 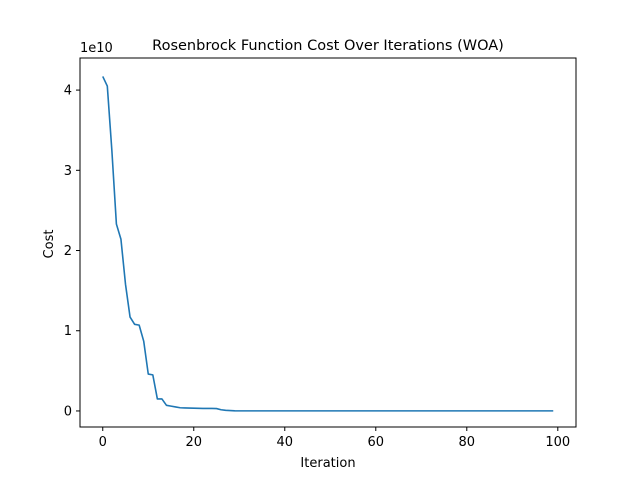 I want to click on y-tick-label: 3, so click(x=68, y=171).